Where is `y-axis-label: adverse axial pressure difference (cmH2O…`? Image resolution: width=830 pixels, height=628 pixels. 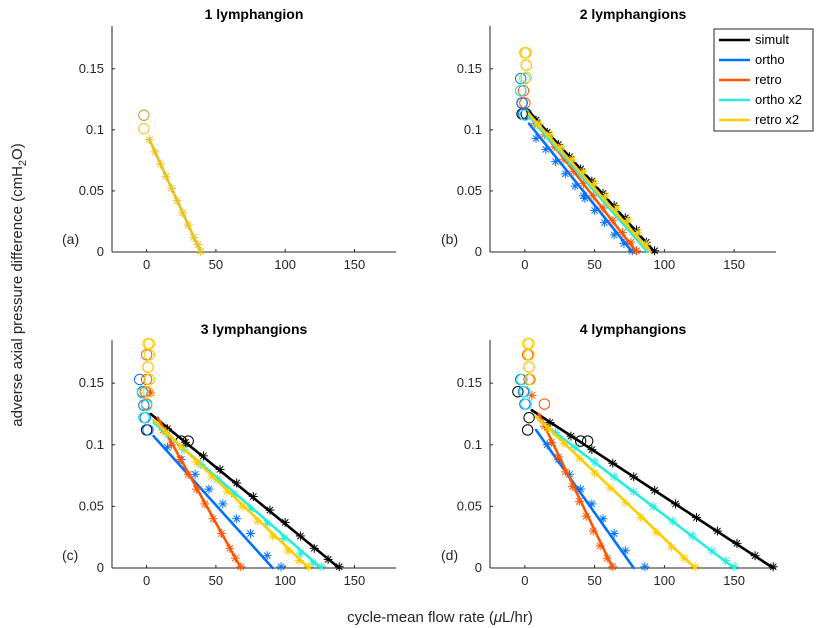 y-axis-label: adverse axial pressure difference (cmH2O… is located at coordinates (19, 284).